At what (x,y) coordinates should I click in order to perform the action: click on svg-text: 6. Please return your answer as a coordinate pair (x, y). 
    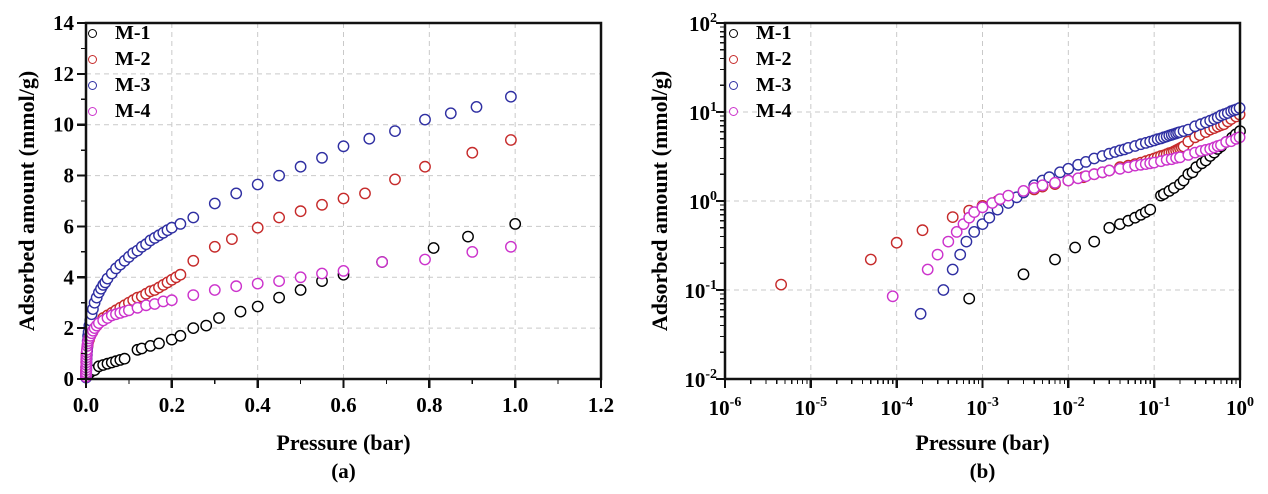
    Looking at the image, I should click on (69, 226).